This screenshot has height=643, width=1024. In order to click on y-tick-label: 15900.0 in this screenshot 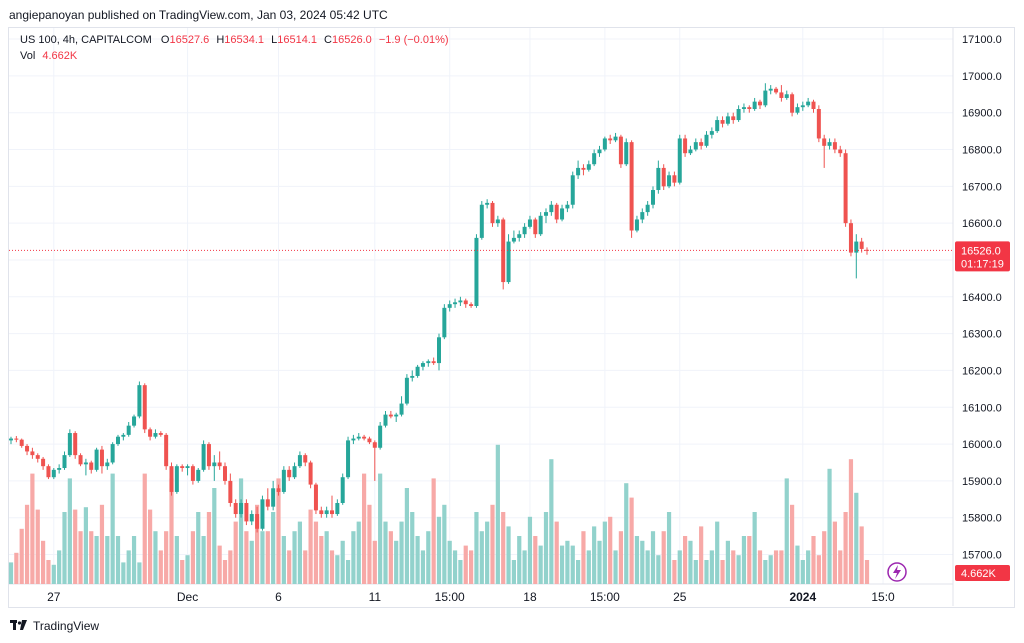, I will do `click(982, 482)`.